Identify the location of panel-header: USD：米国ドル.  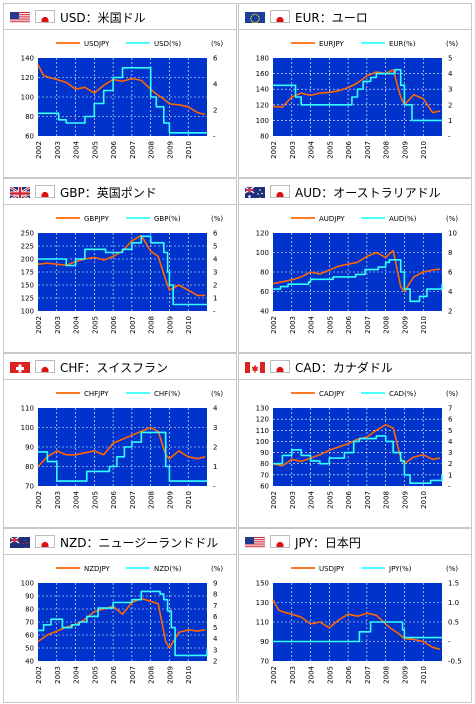
(120, 17).